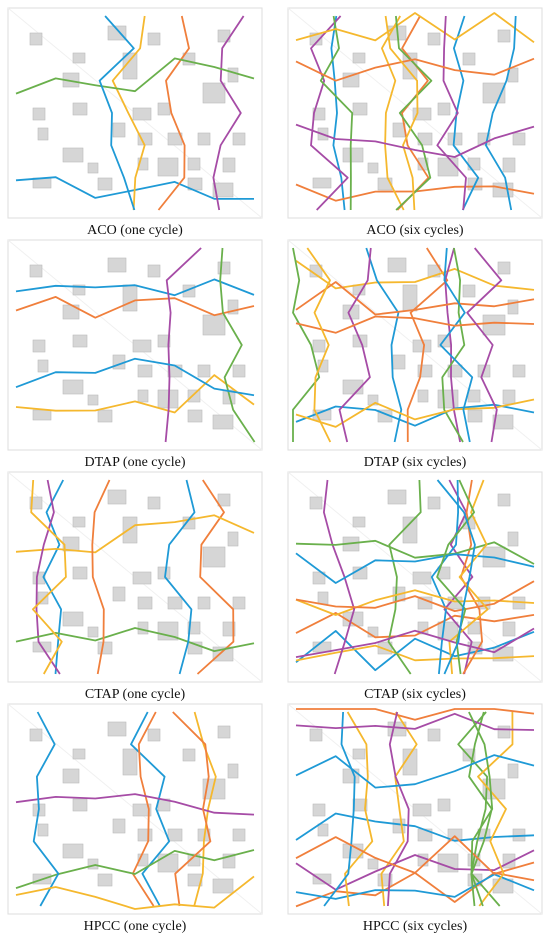 The width and height of the screenshot is (550, 944). What do you see at coordinates (415, 230) in the screenshot?
I see `panel-caption: ACO (six cycles)` at bounding box center [415, 230].